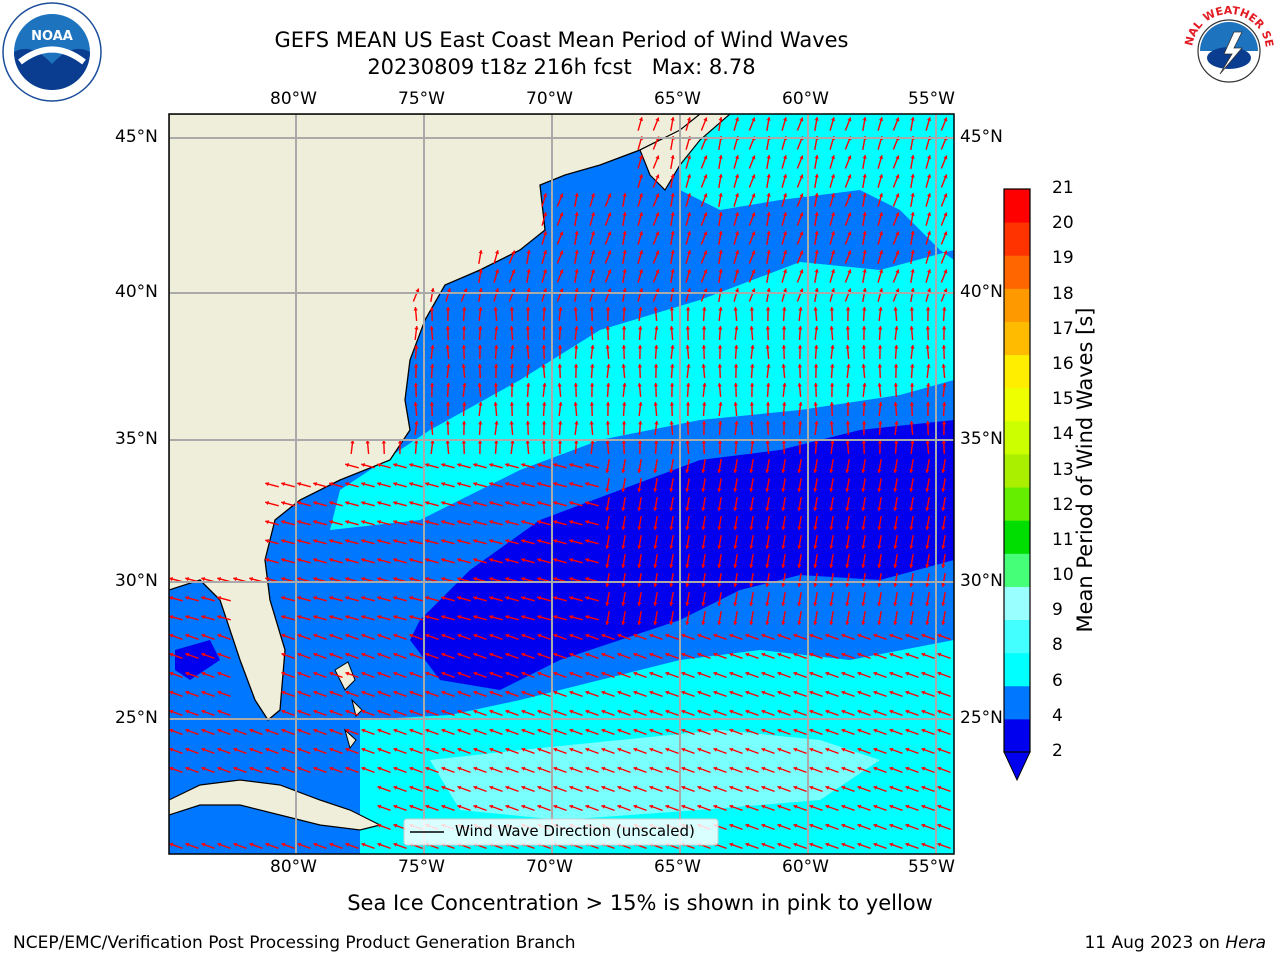  What do you see at coordinates (1063, 258) in the screenshot?
I see `colorbar-tick-label: 19` at bounding box center [1063, 258].